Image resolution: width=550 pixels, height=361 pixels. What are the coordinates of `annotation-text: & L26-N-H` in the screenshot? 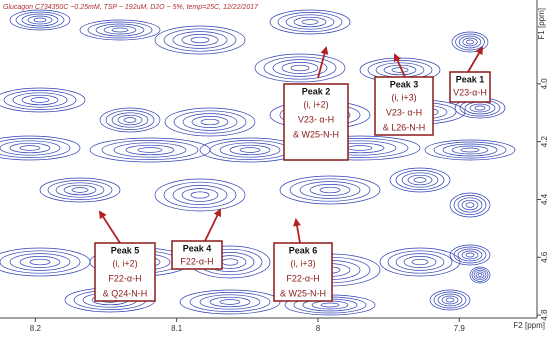 It's located at (404, 127).